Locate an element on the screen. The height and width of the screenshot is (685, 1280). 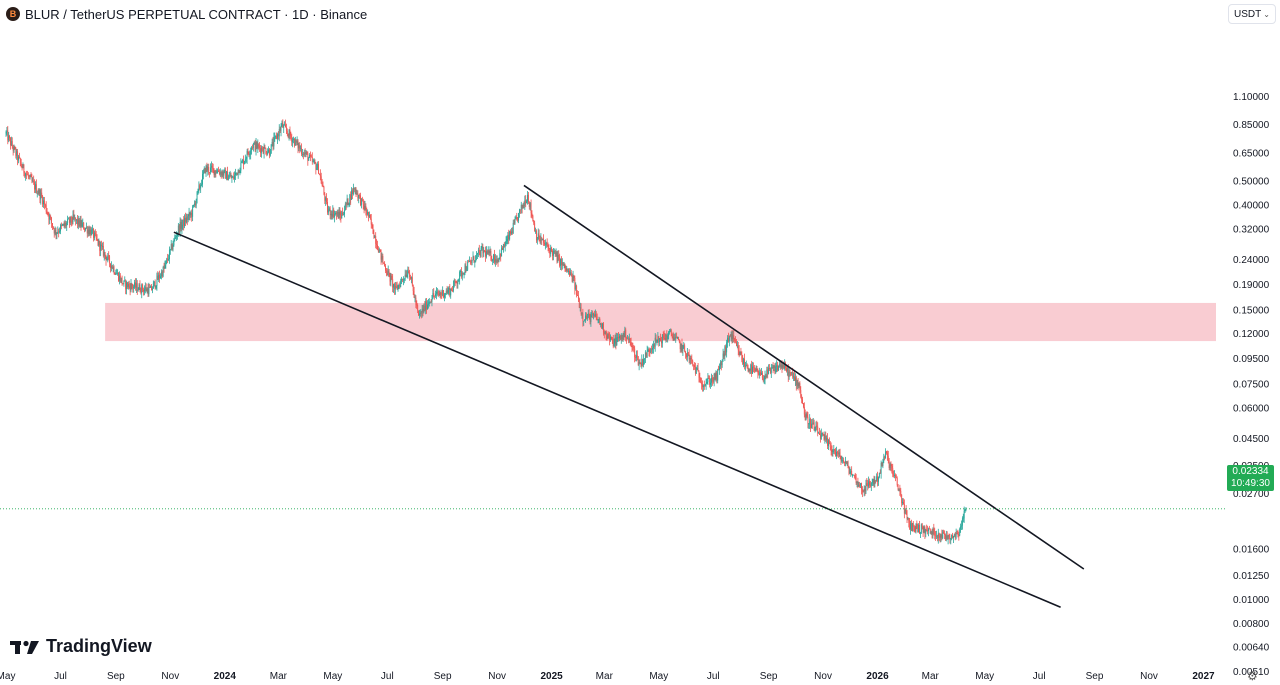
currency-selector: USDT ⌄ is located at coordinates (1252, 14).